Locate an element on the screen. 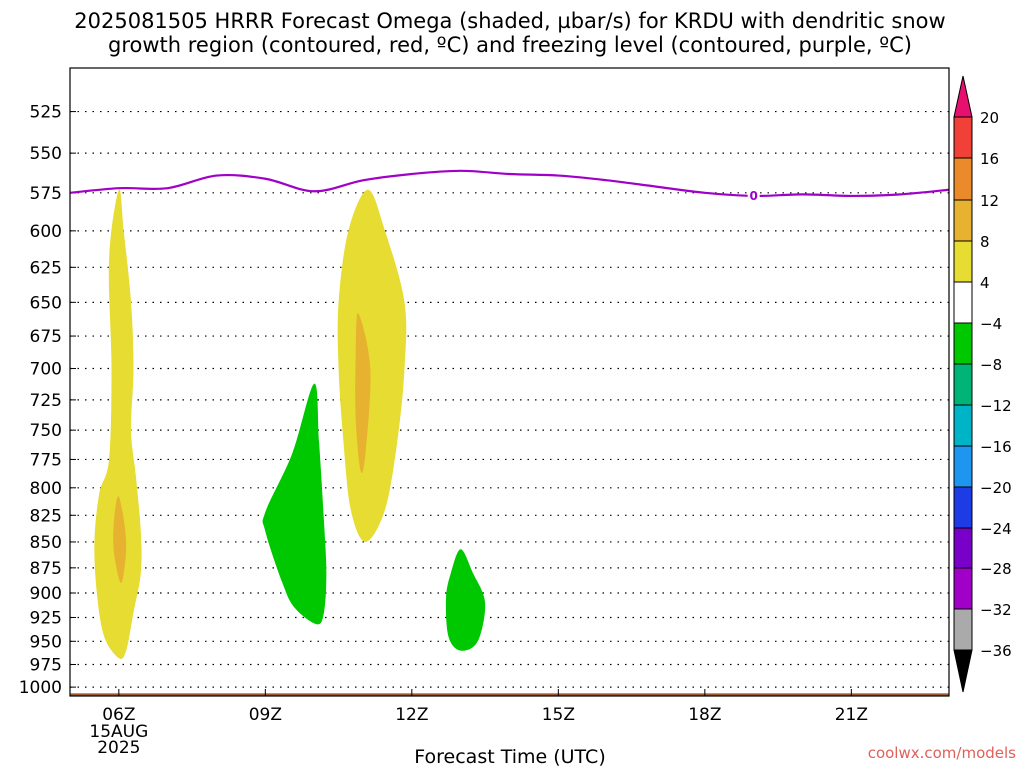 The height and width of the screenshot is (768, 1024). y-tick-label: 625 is located at coordinates (46, 268).